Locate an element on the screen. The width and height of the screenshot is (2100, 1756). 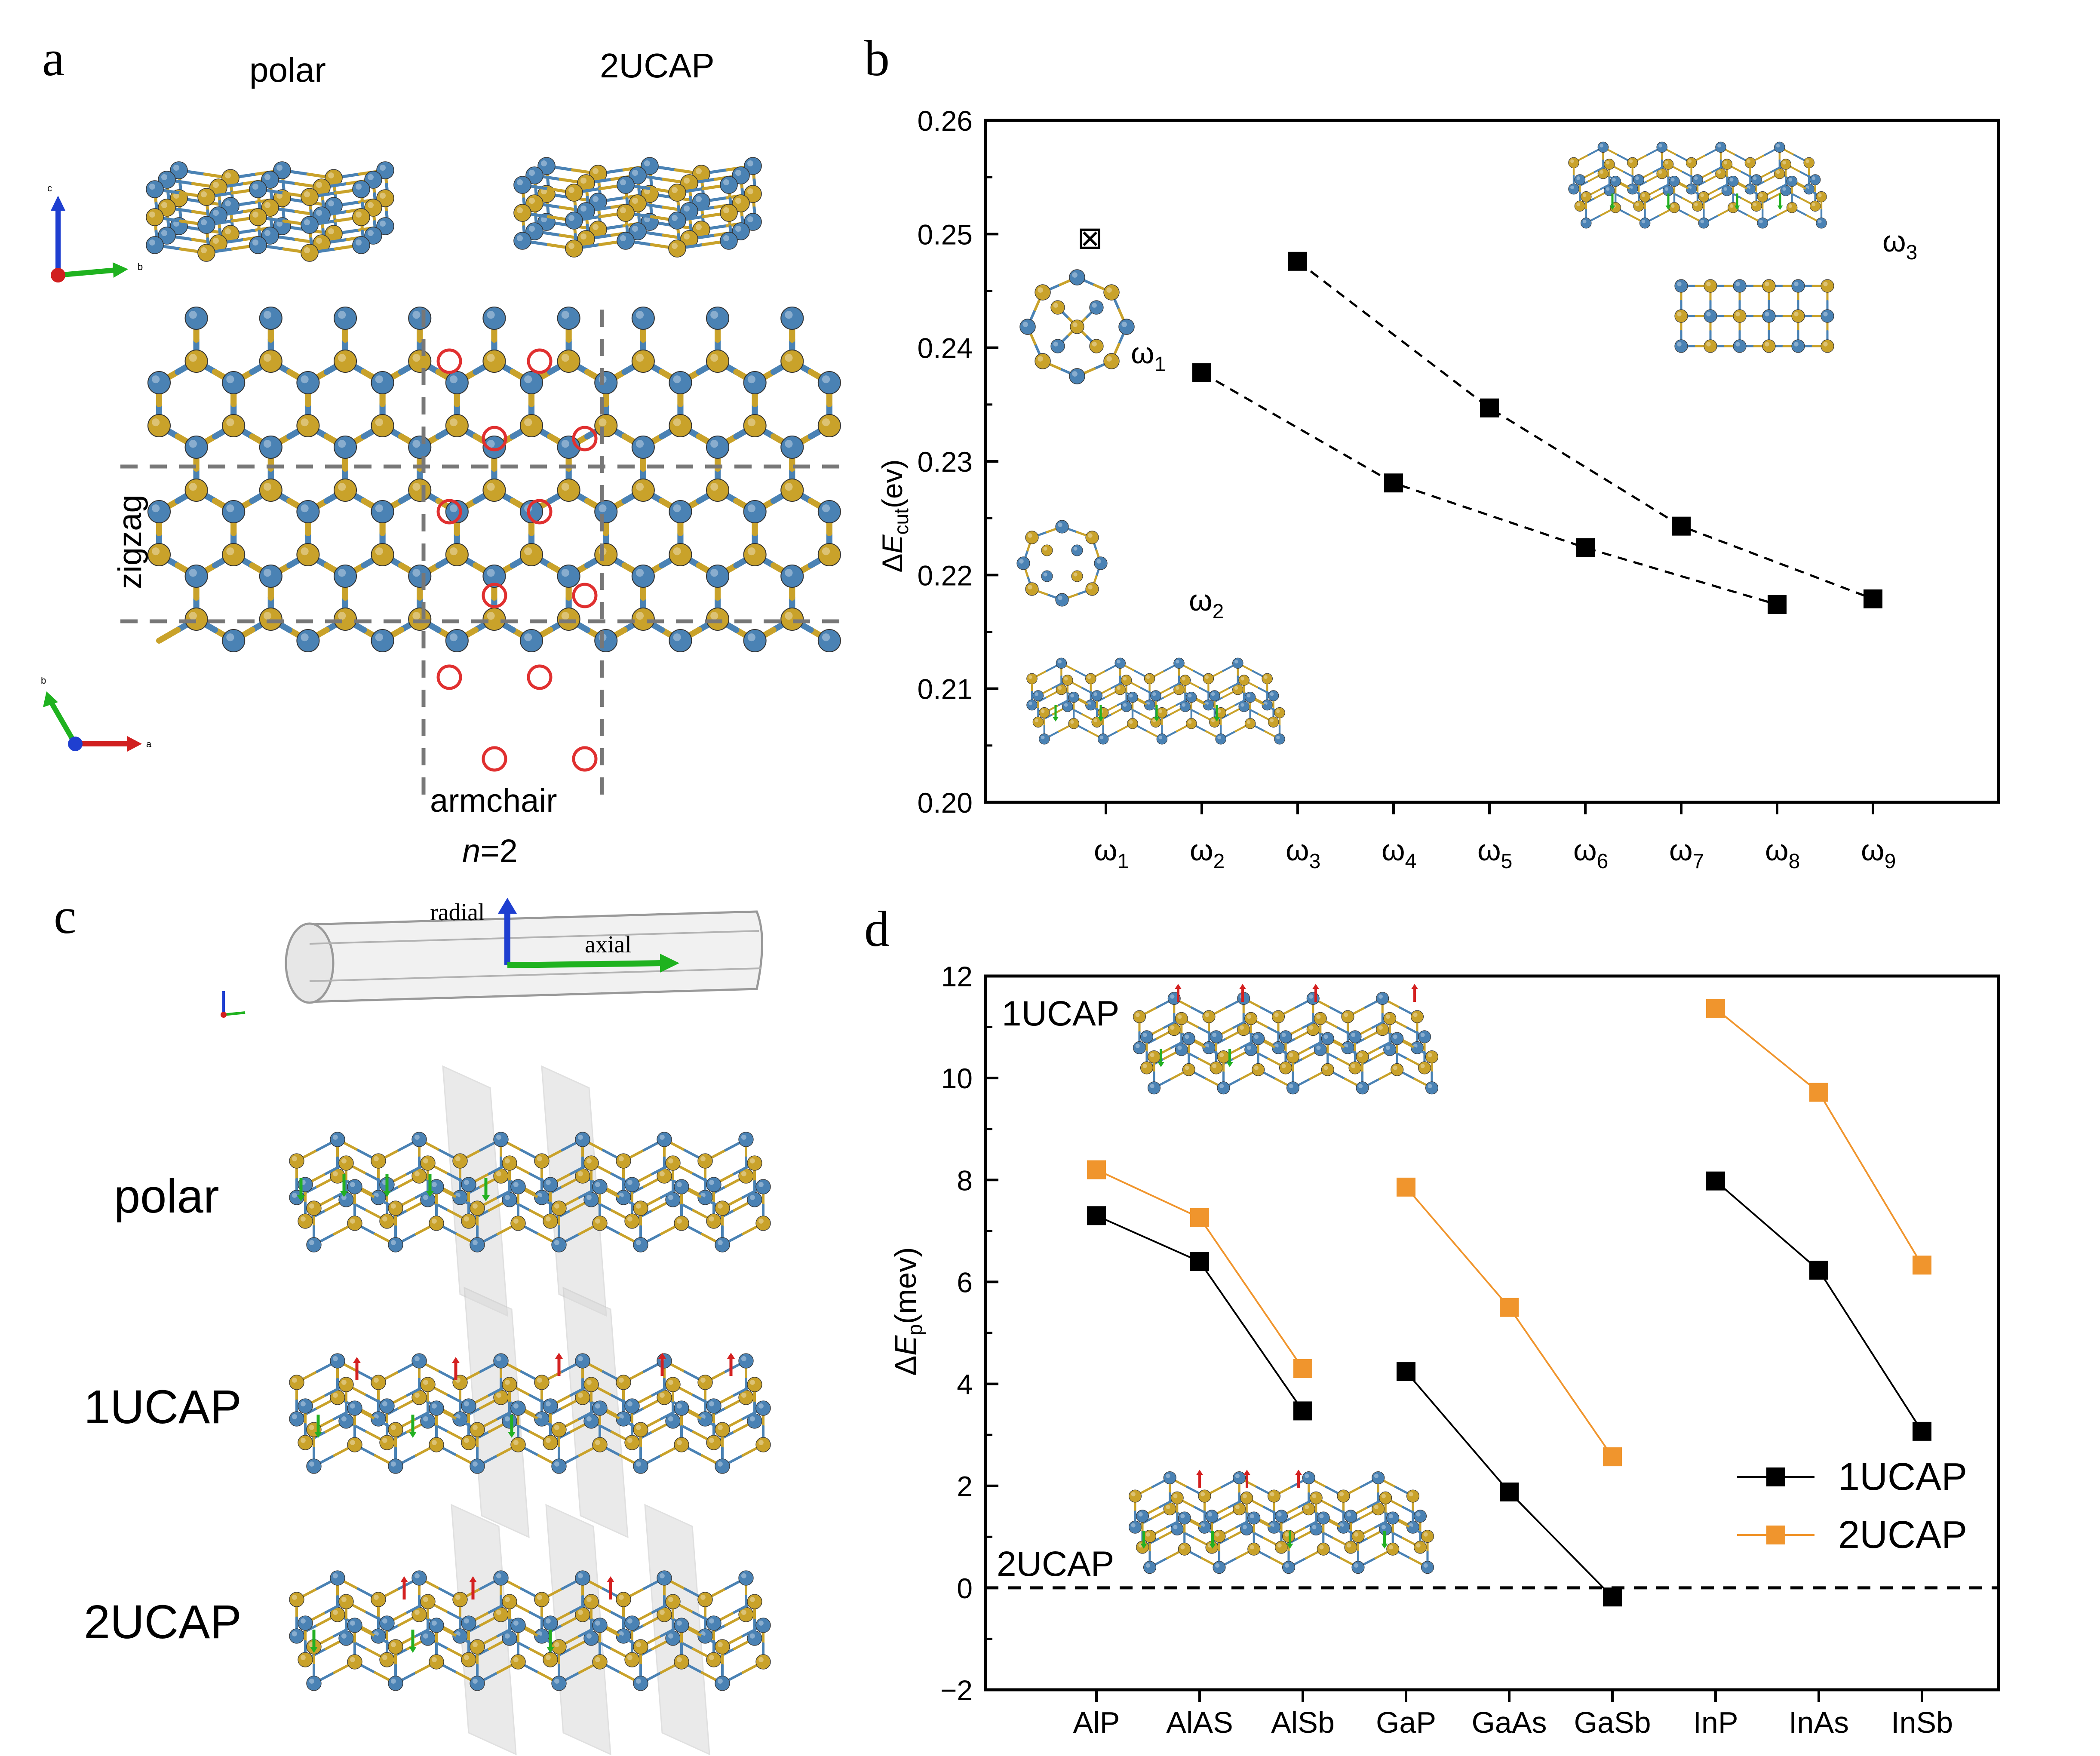
axis-b-label: b is located at coordinates (140, 266).